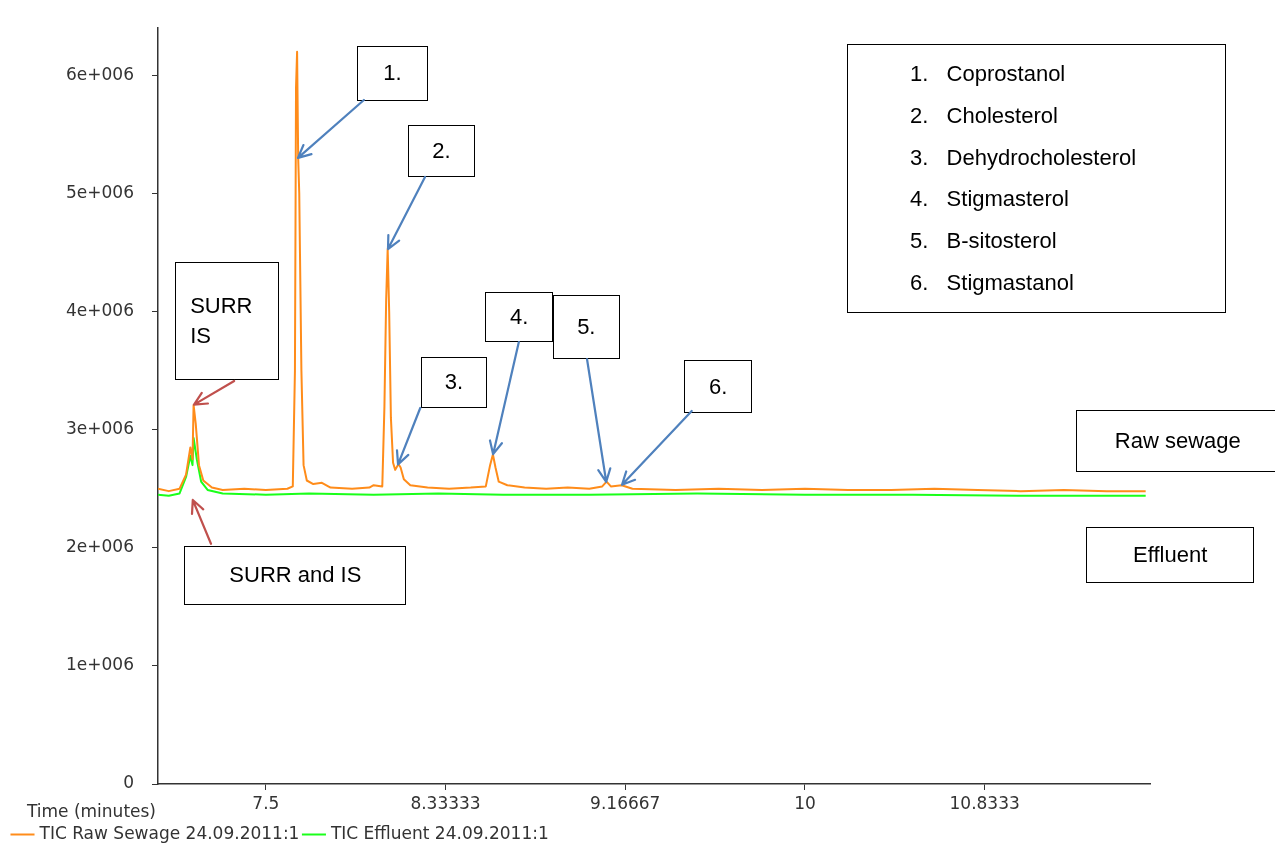 The width and height of the screenshot is (1275, 855). What do you see at coordinates (983, 241) in the screenshot?
I see `annotation: 5. B-sitosterol` at bounding box center [983, 241].